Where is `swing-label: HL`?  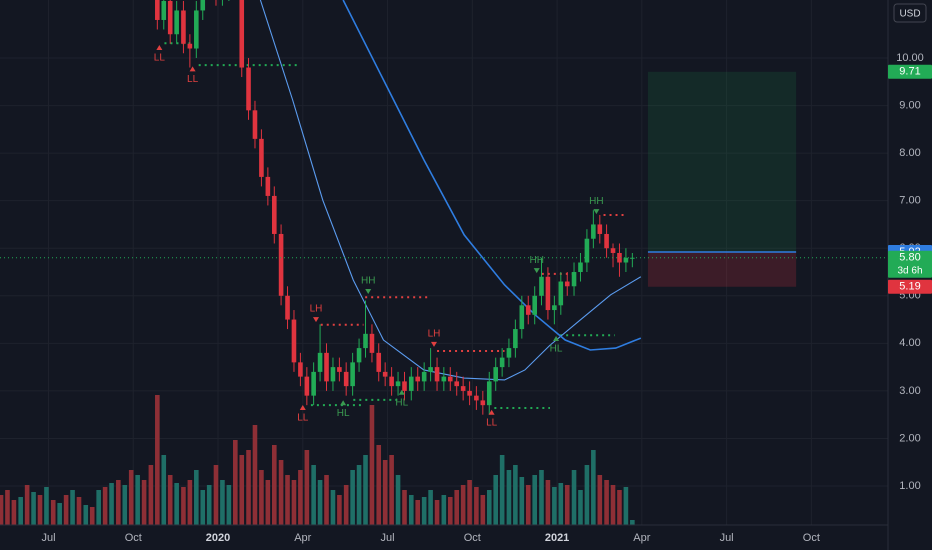 swing-label: HL is located at coordinates (343, 413).